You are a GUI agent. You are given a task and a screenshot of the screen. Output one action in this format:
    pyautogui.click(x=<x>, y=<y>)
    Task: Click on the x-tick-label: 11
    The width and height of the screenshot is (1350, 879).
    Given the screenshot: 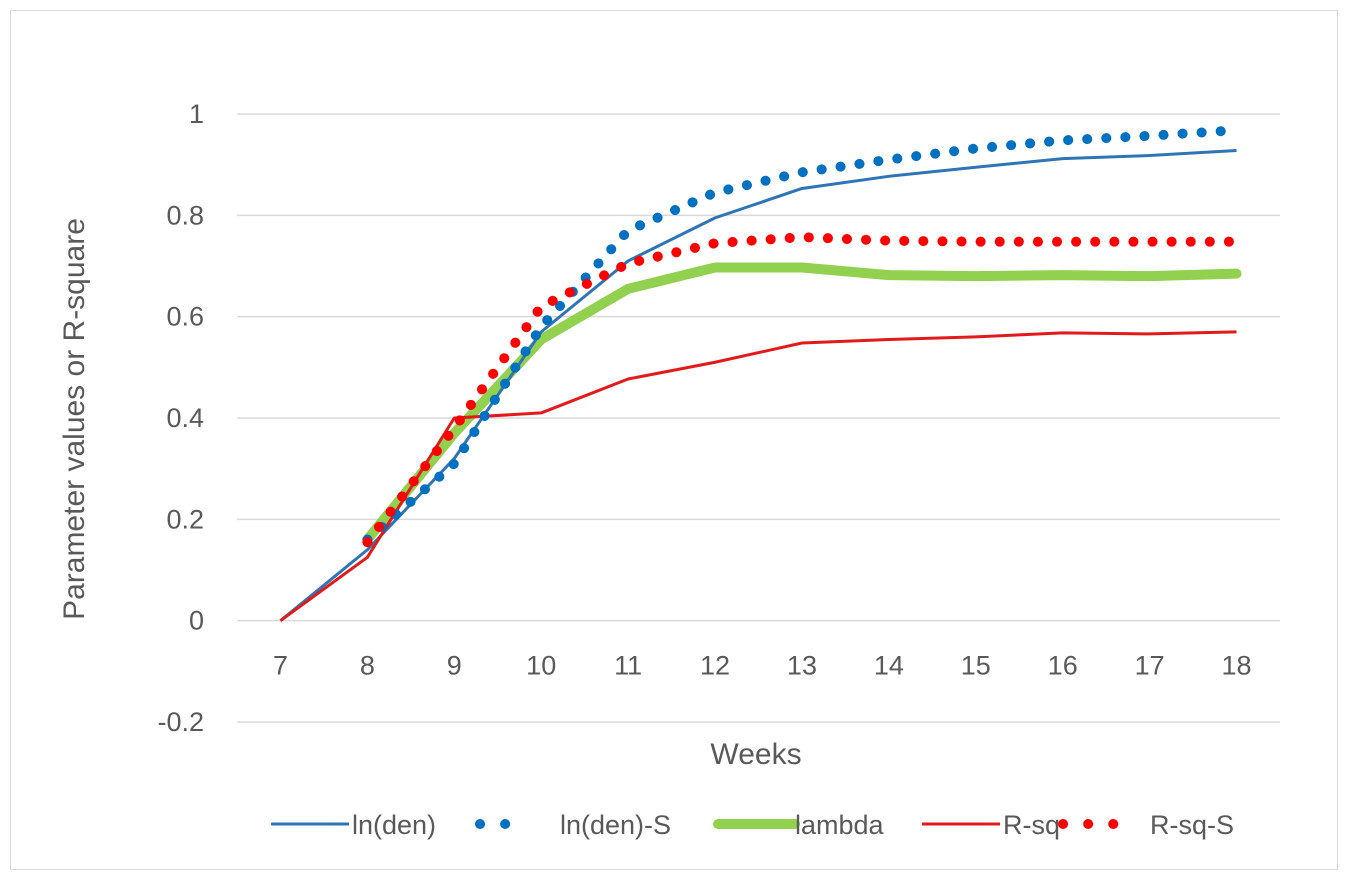 What is the action you would take?
    pyautogui.click(x=628, y=666)
    